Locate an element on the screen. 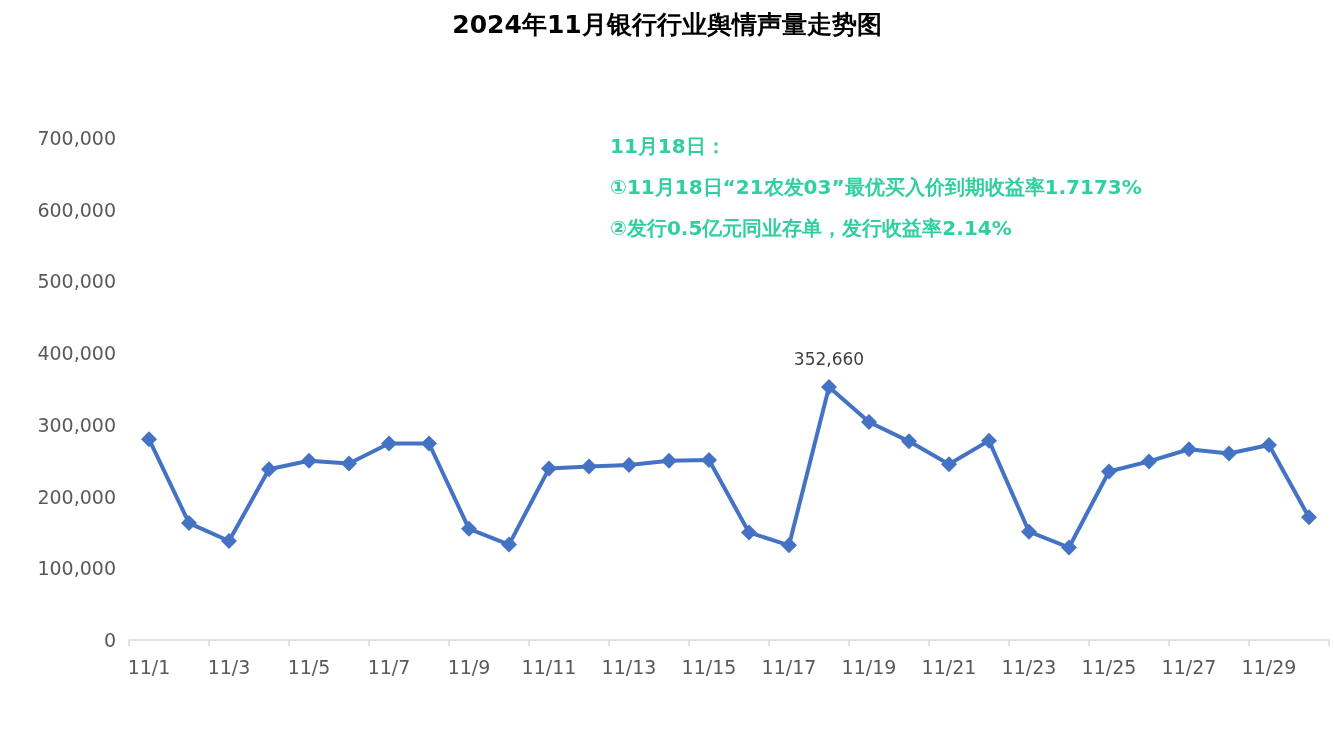 Image resolution: width=1334 pixels, height=730 pixels. x-tick-label: 11/9 is located at coordinates (469, 667).